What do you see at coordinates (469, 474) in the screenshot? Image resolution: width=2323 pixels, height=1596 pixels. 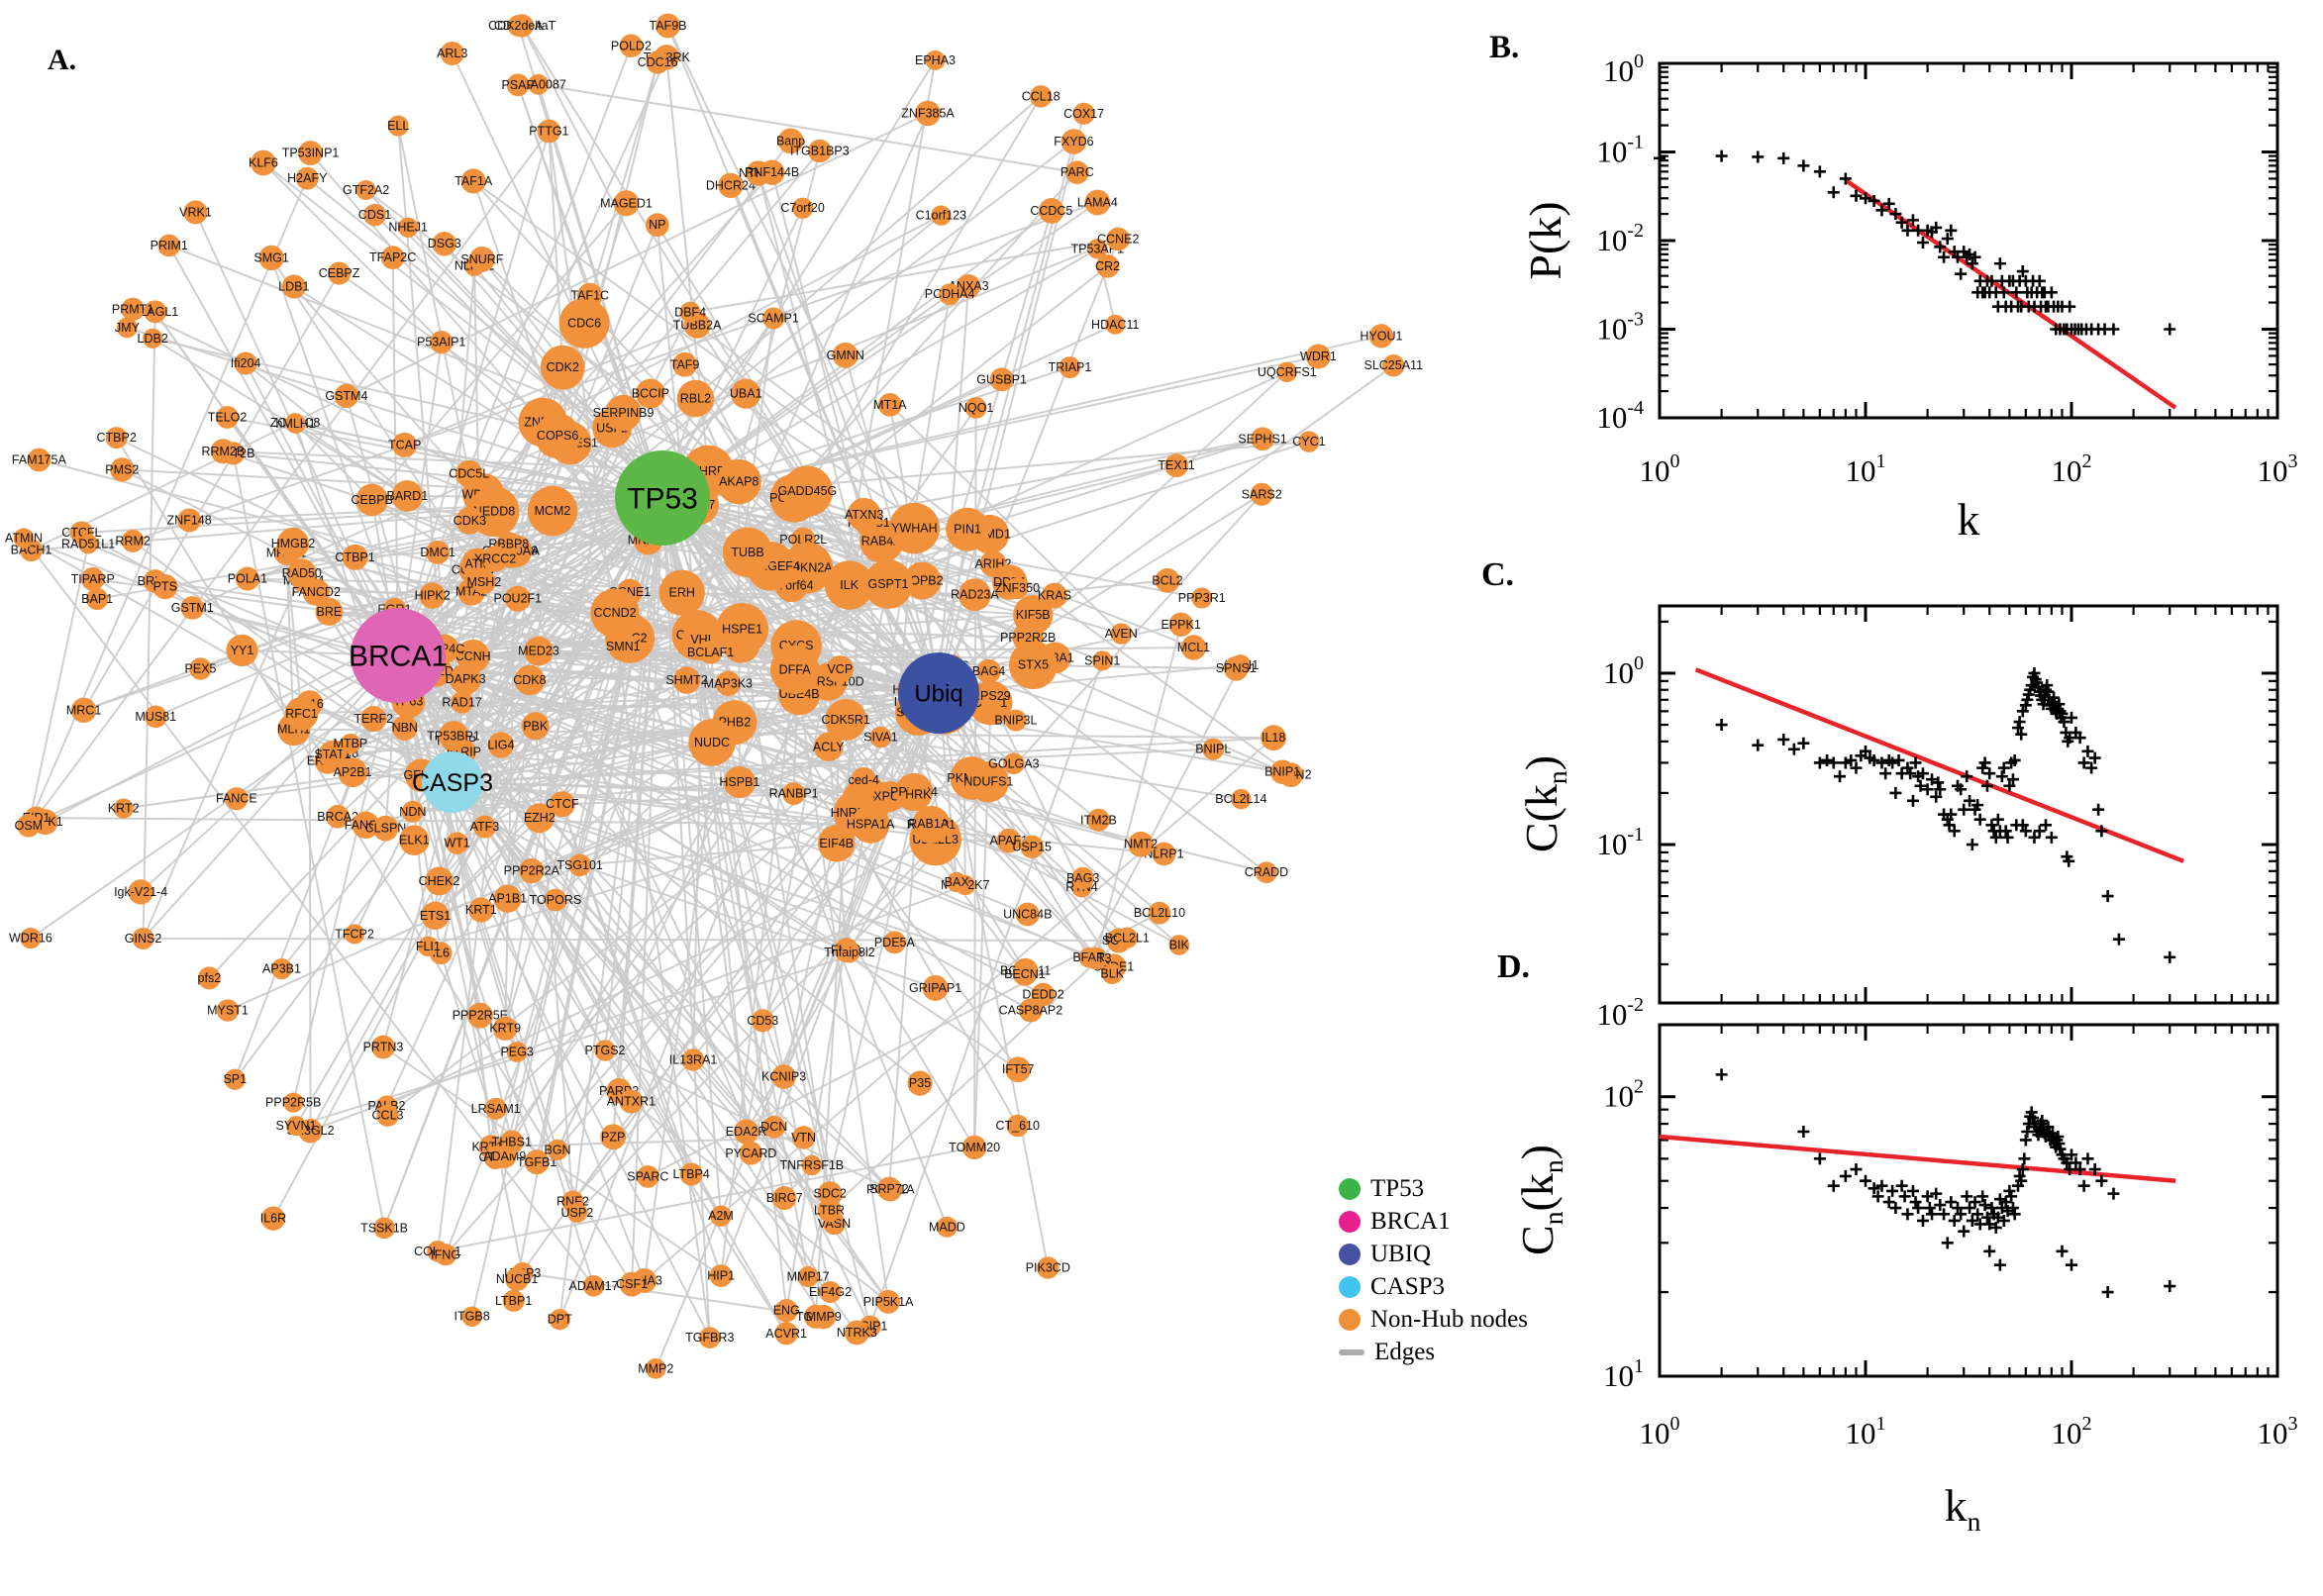 I see `network-node-label: CDC5L` at bounding box center [469, 474].